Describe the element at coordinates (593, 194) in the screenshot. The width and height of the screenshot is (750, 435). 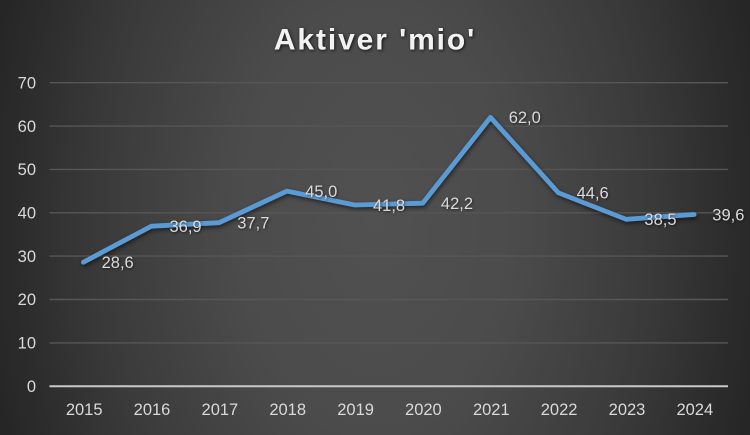
I see `svg-text: 44,6` at that location.